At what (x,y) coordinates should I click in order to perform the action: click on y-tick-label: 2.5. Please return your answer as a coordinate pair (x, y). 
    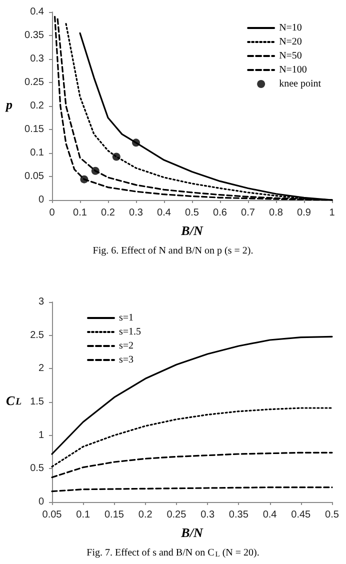
    Looking at the image, I should click on (37, 335).